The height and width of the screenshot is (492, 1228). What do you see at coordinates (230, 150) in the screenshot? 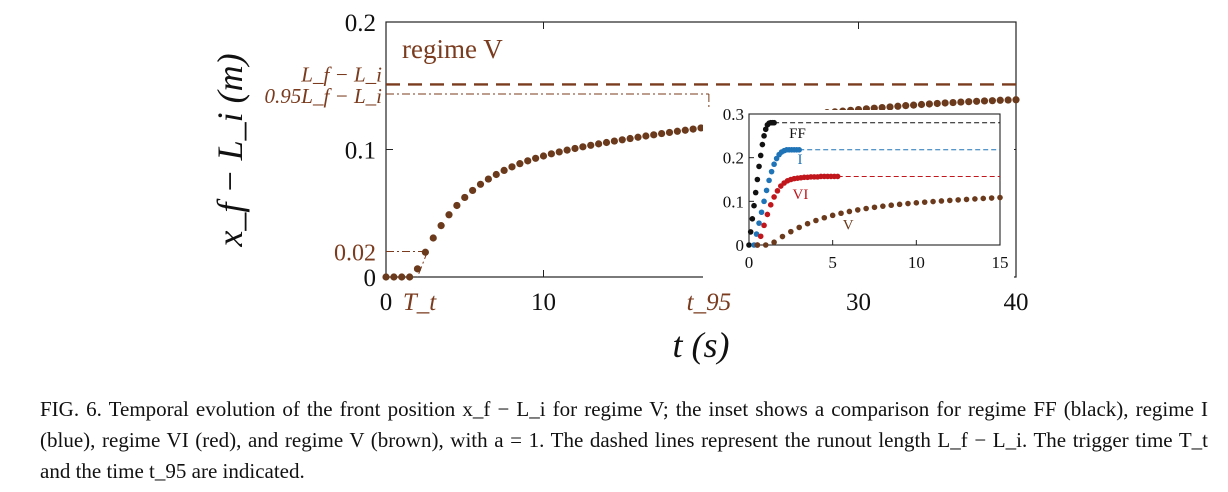
I see `y-axis-label: x_f − L_i (m)` at bounding box center [230, 150].